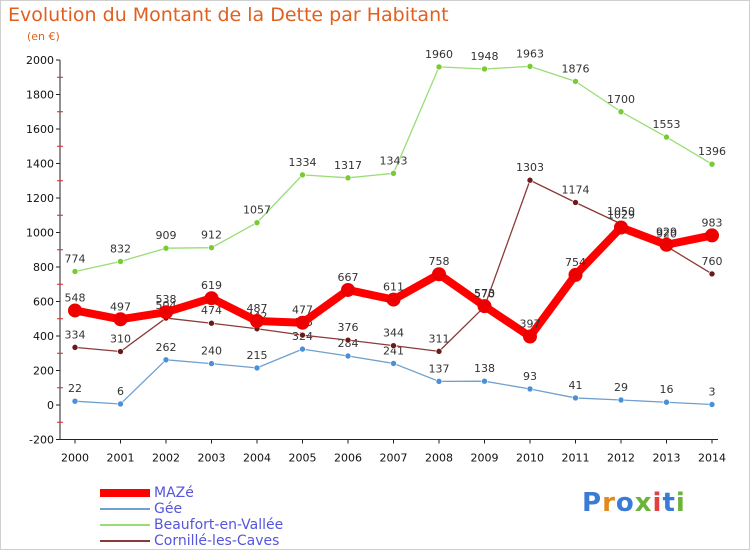 The height and width of the screenshot is (550, 750). What do you see at coordinates (712, 458) in the screenshot?
I see `x-tick-label: 2014` at bounding box center [712, 458].